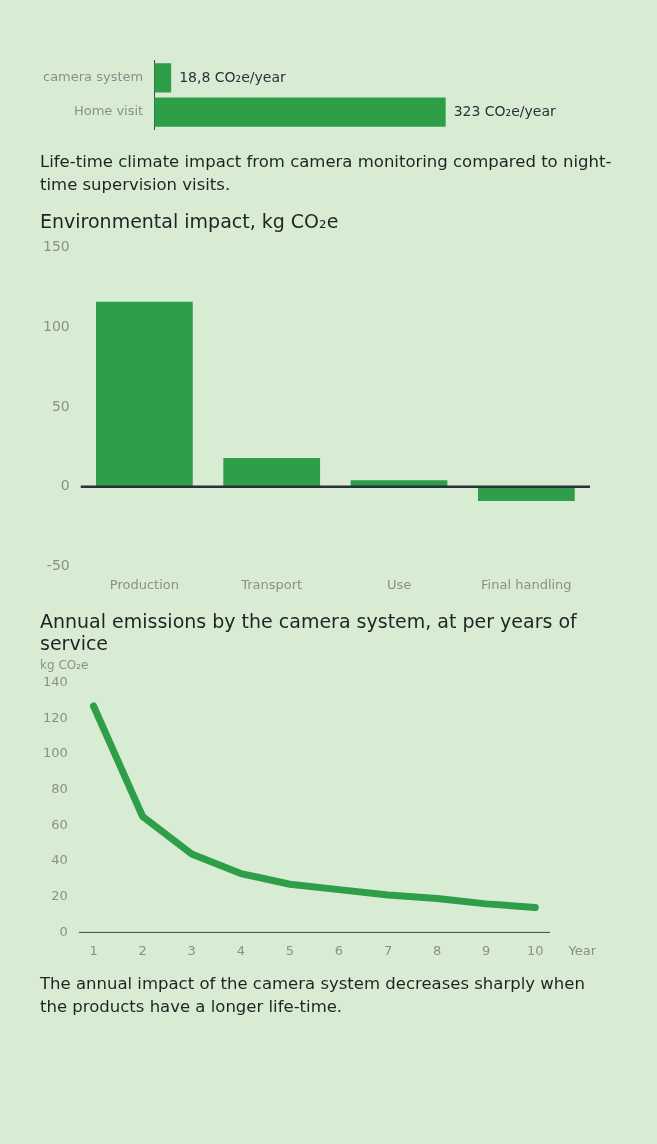 This screenshot has width=657, height=1144. What do you see at coordinates (144, 584) in the screenshot?
I see `x-tick-label: Production` at bounding box center [144, 584].